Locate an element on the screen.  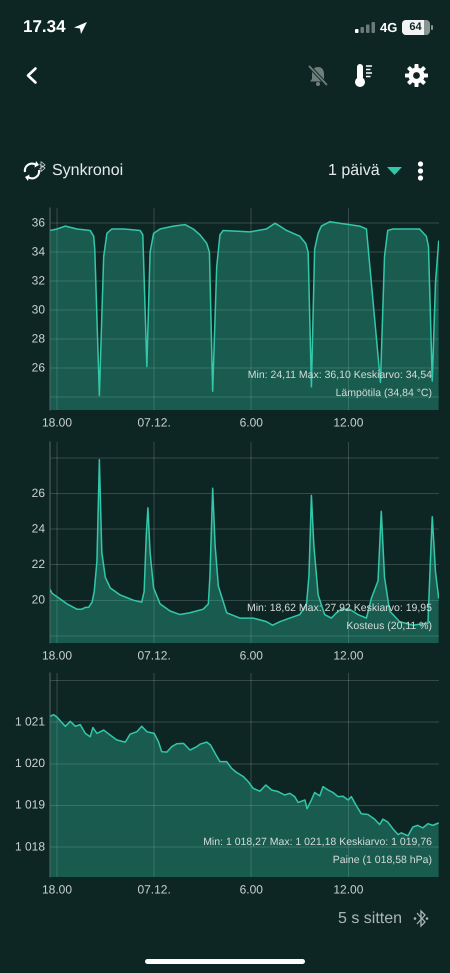
y-tick-label: 1 021 is located at coordinates (30, 721).